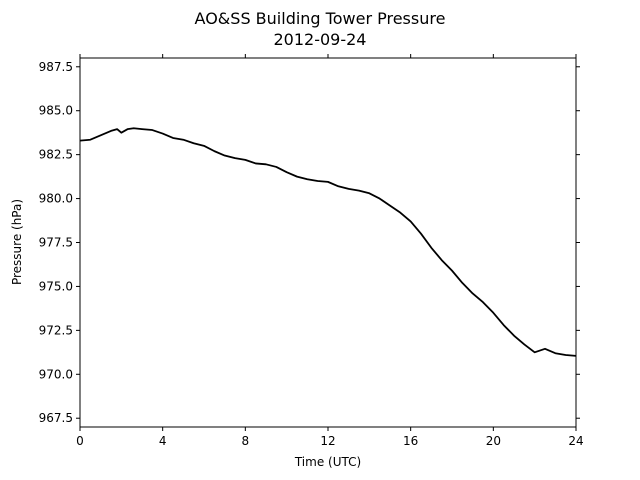 The image size is (640, 480). I want to click on y-tick-label: 967.5, so click(56, 418).